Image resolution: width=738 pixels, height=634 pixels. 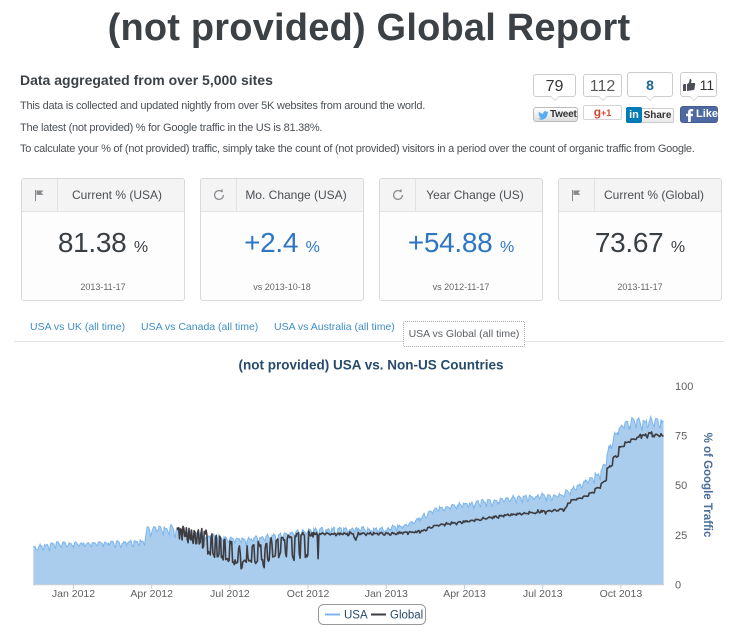 I want to click on svg-text: 100, so click(x=684, y=387).